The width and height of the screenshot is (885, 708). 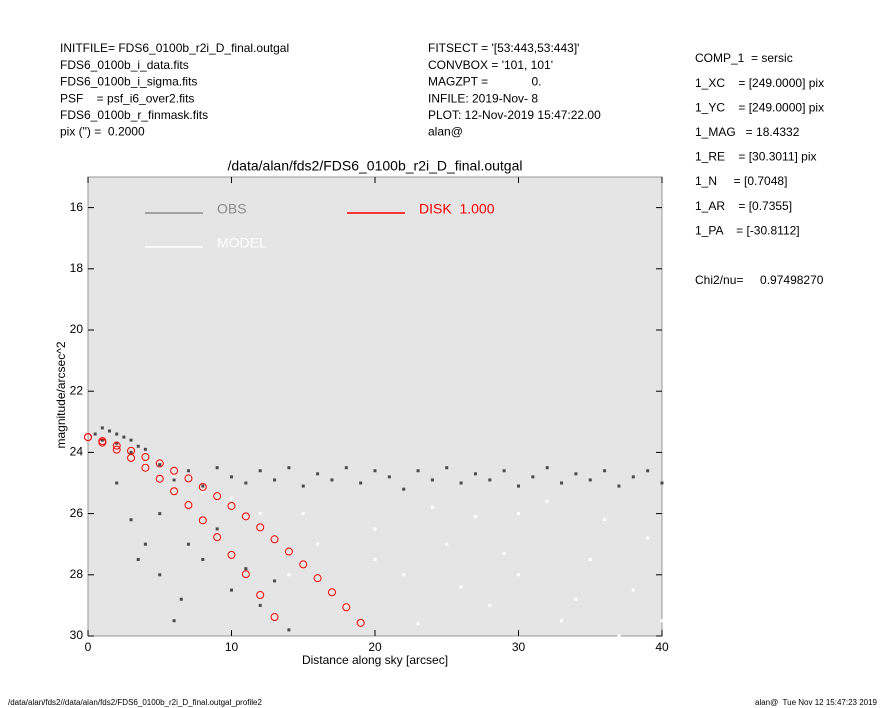 What do you see at coordinates (816, 702) in the screenshot?
I see `footer-right: alan@ Tue Nov 12 15:47:23 2019` at bounding box center [816, 702].